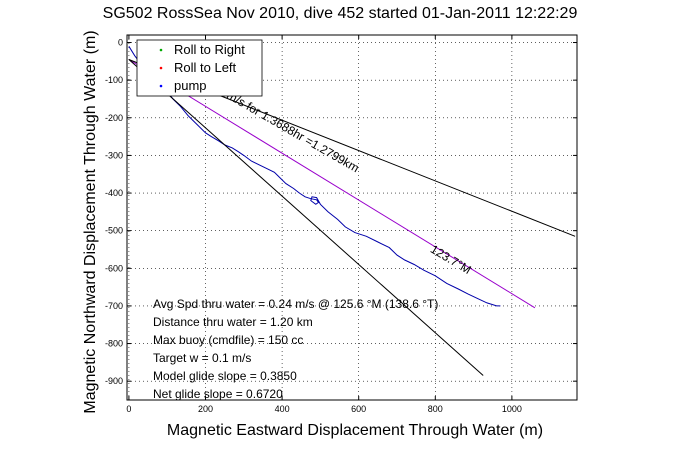 This screenshot has height=454, width=681. I want to click on annotation-line-3: Target w = 0.1 m/s, so click(202, 358).